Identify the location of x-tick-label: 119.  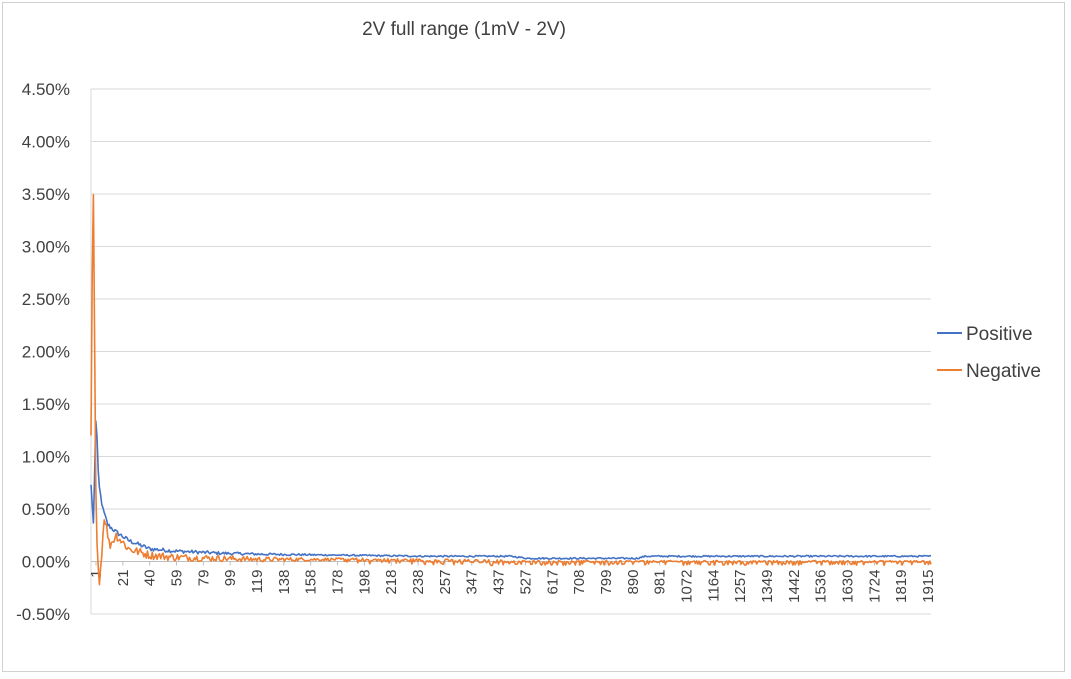
(257, 582).